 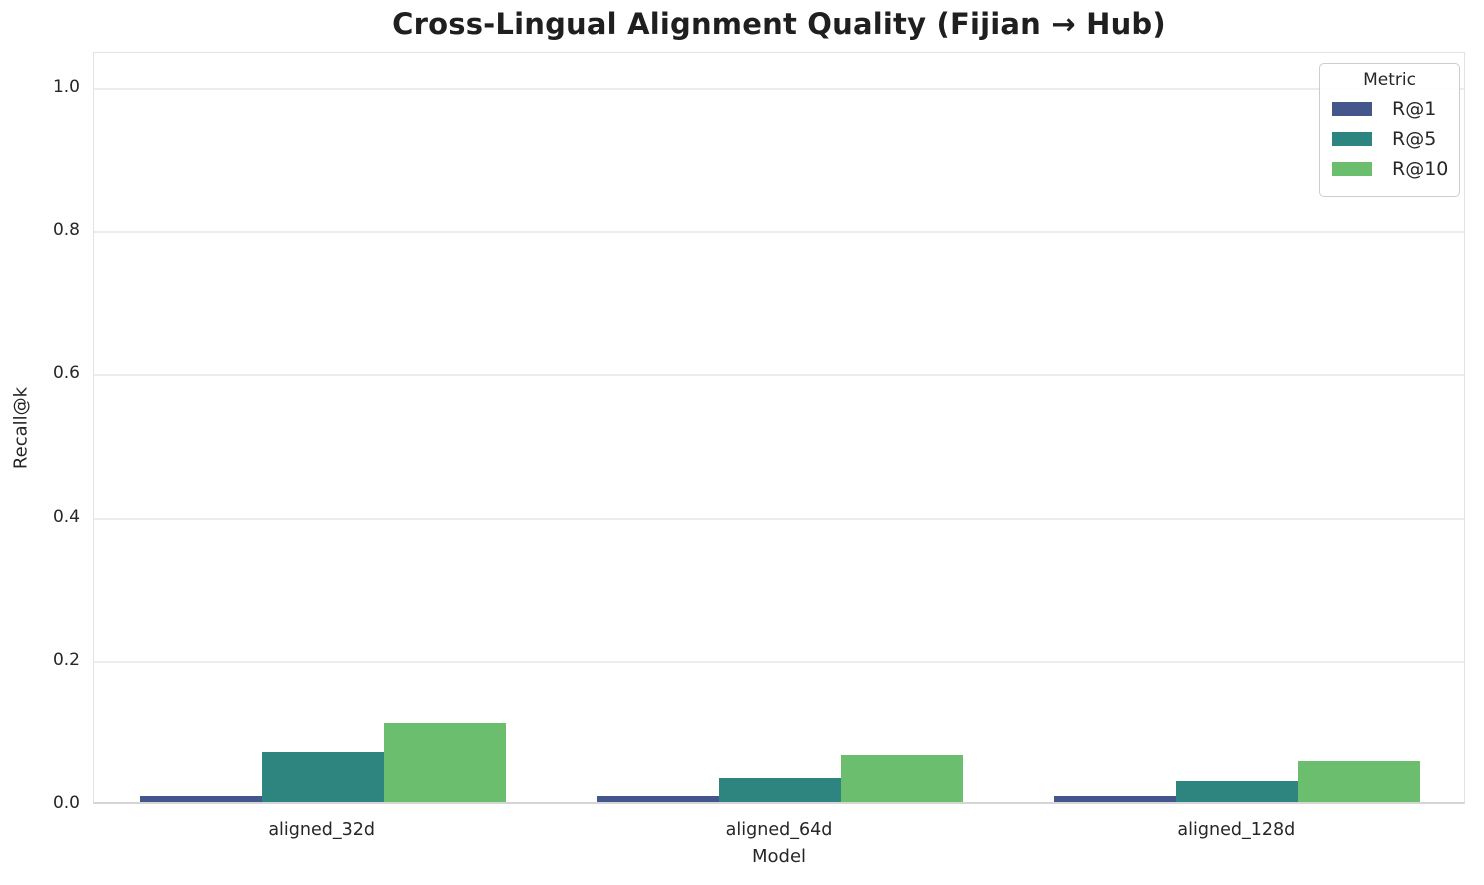 What do you see at coordinates (779, 232) in the screenshot?
I see `gridline-y-0.8` at bounding box center [779, 232].